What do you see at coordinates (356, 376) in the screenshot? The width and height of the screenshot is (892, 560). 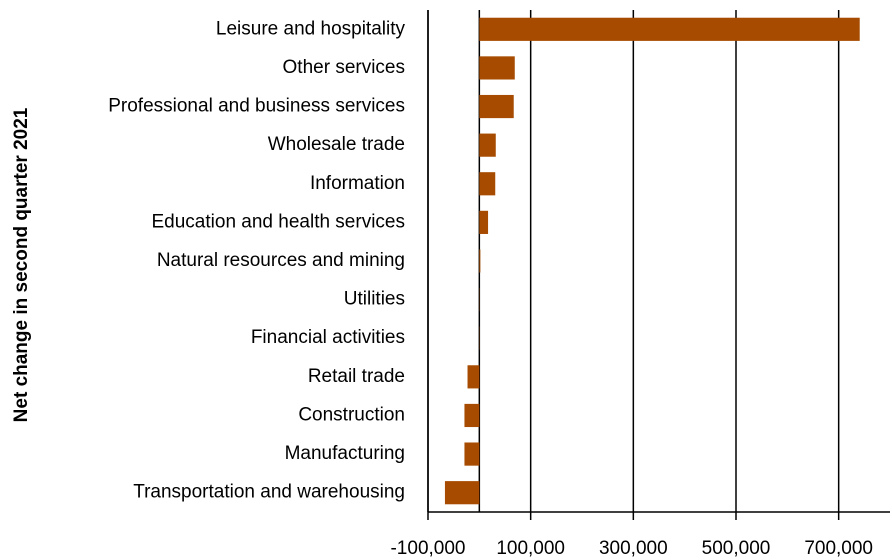 I see `y-tick-label: Retail trade` at bounding box center [356, 376].